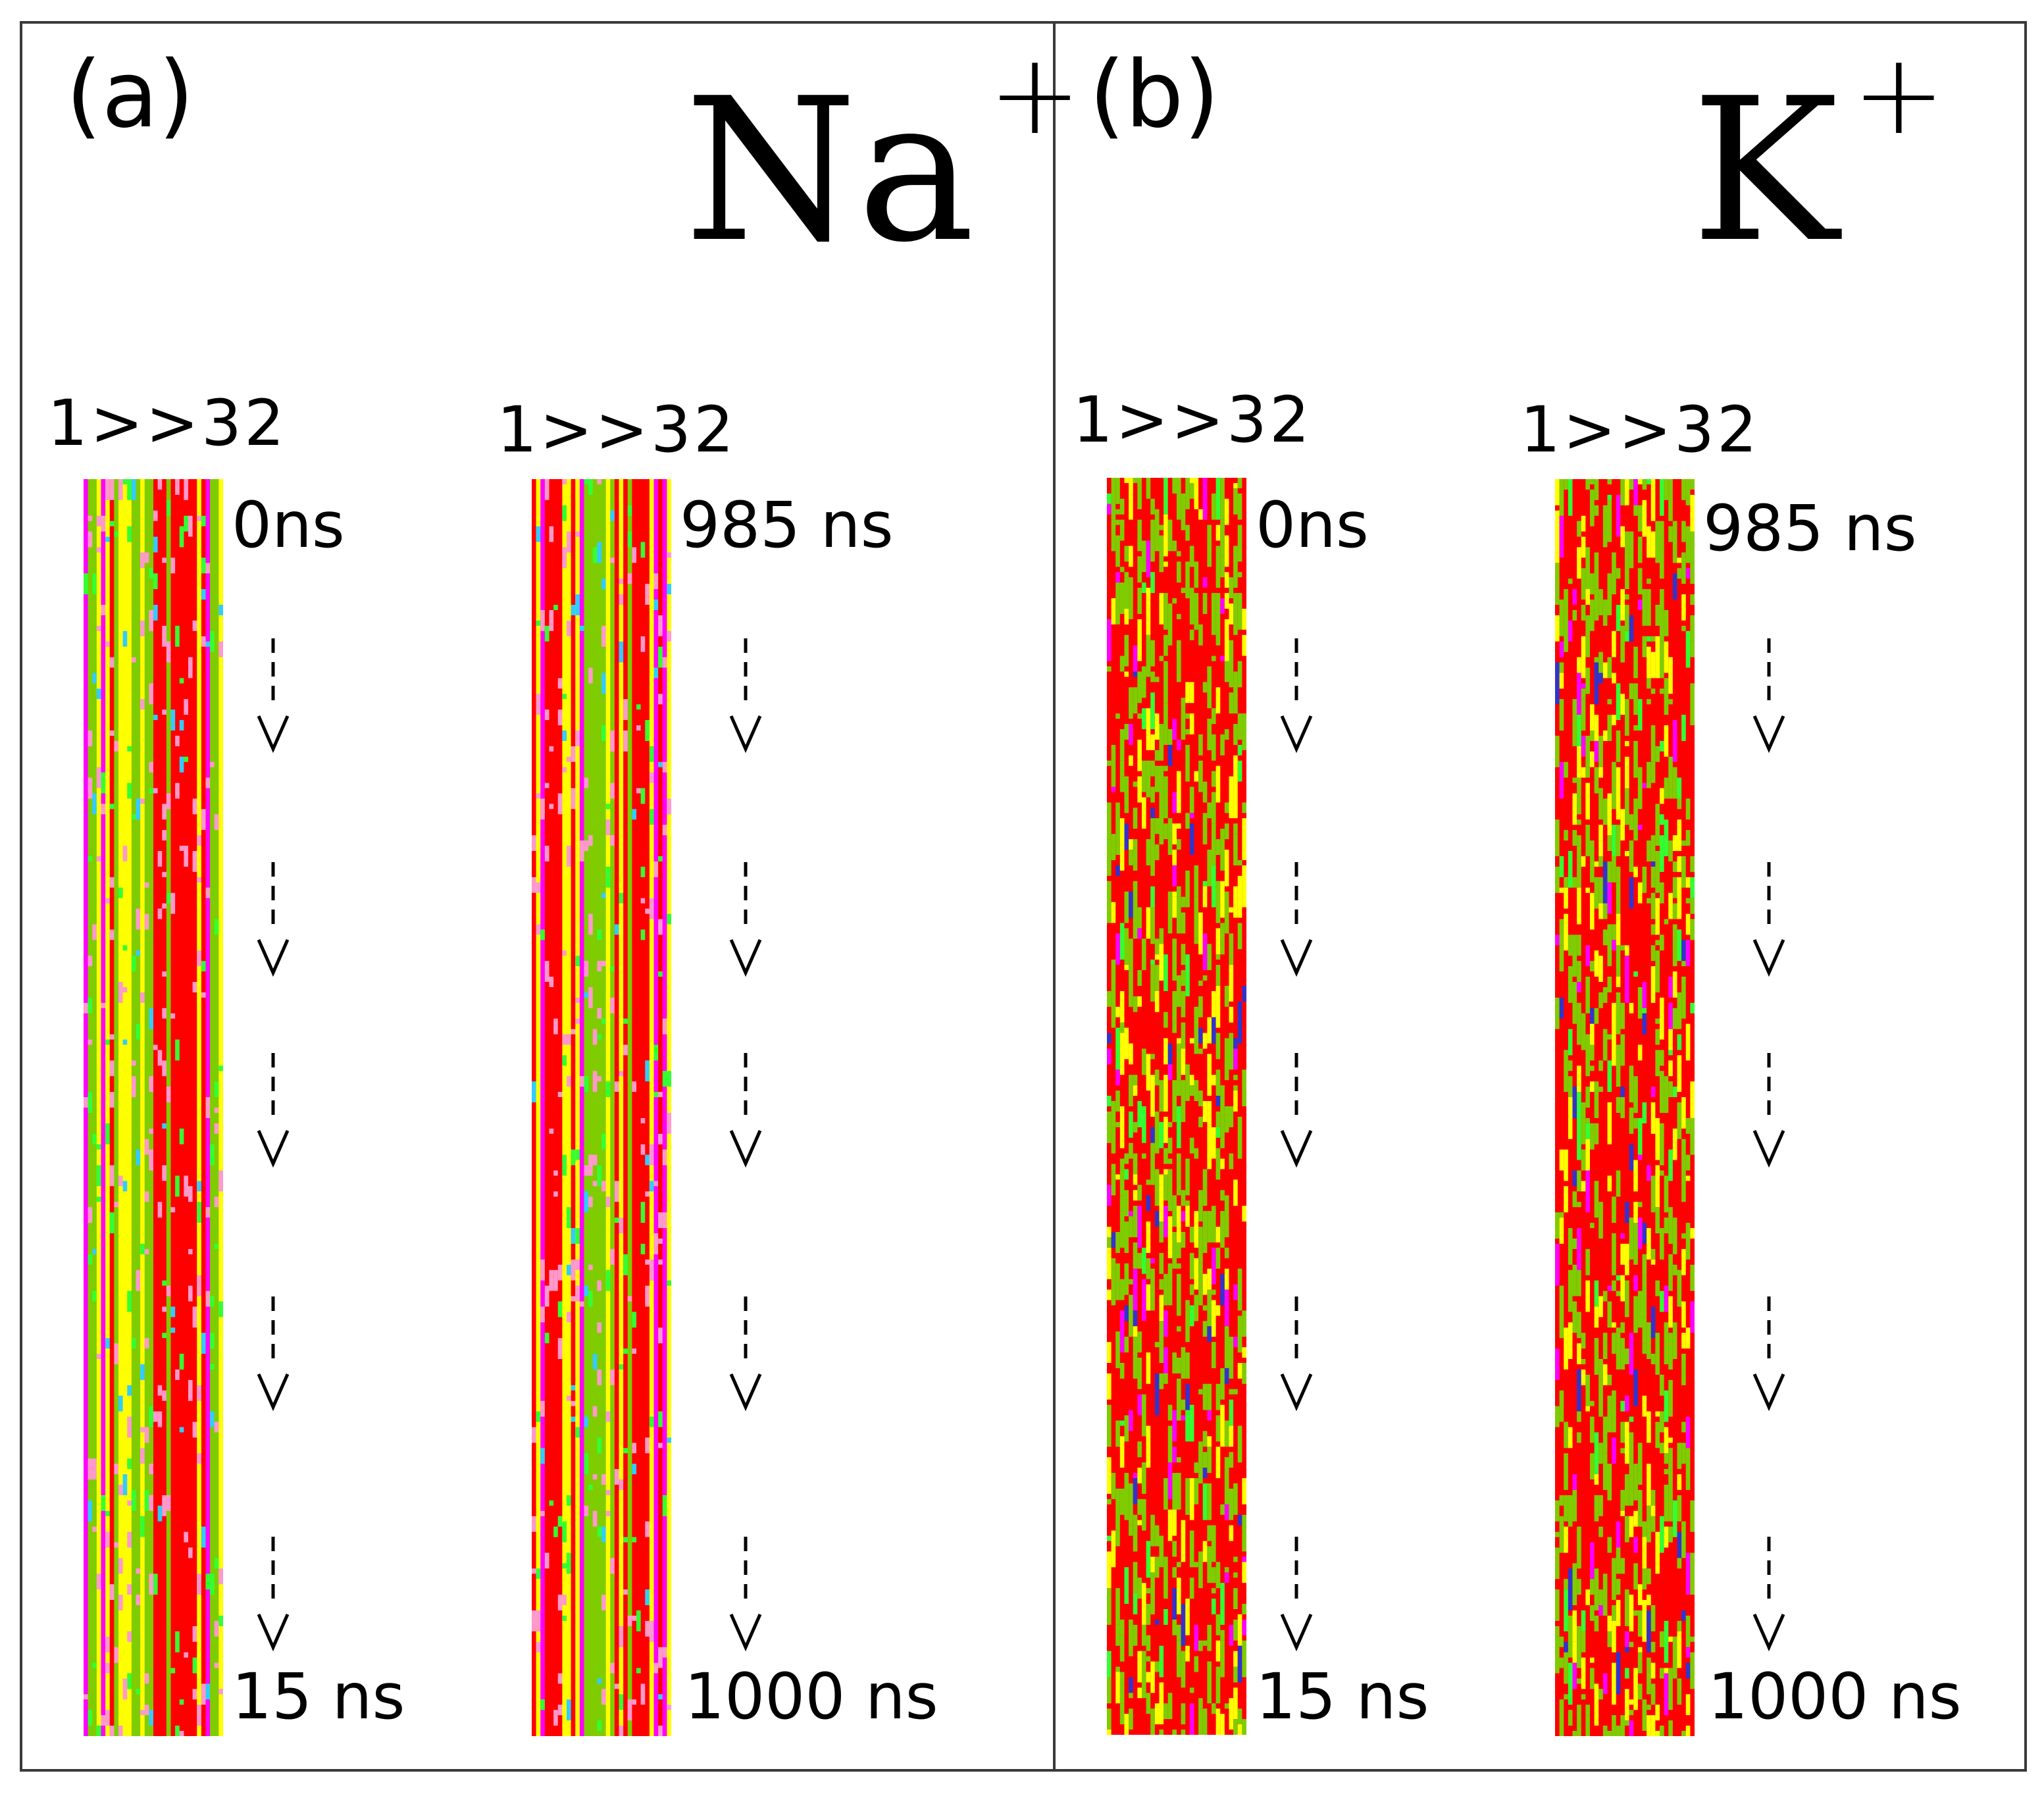 This screenshot has height=1796, width=2044. Describe the element at coordinates (1640, 430) in the screenshot. I see `panel-b-strip-2-range: 1>>32` at that location.